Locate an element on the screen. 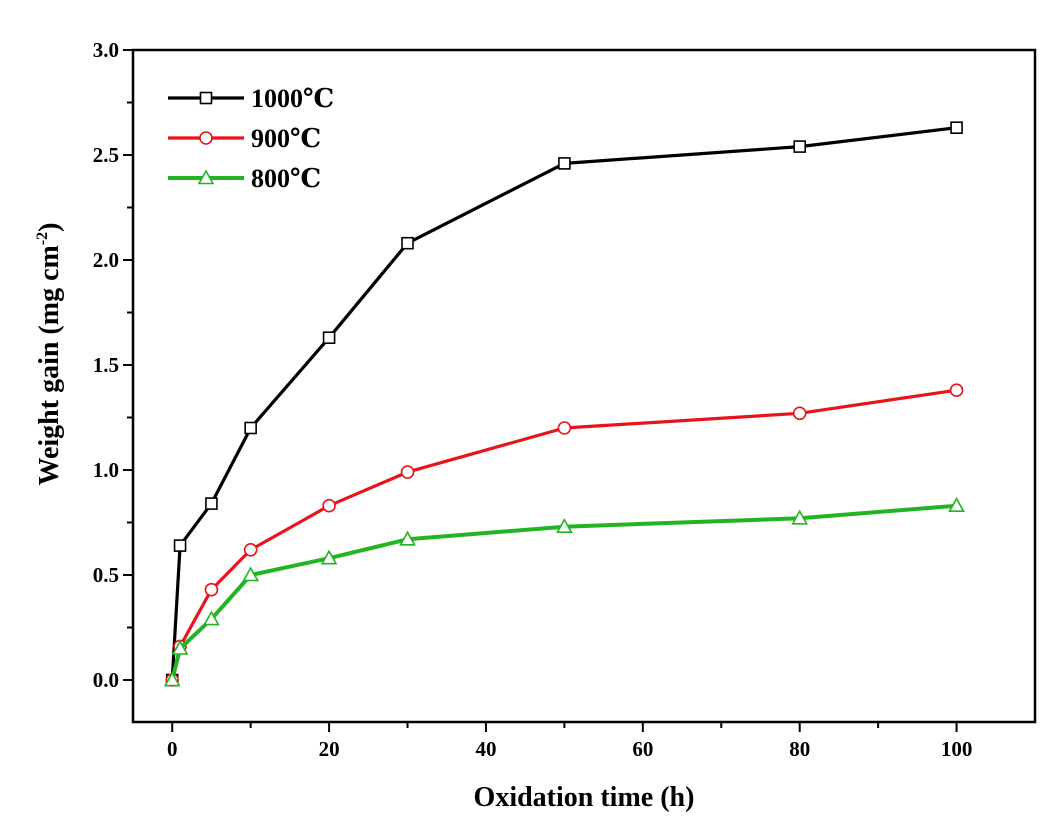 The width and height of the screenshot is (1063, 838). y-axis-title-superscript: -2 is located at coordinates (42, 238).